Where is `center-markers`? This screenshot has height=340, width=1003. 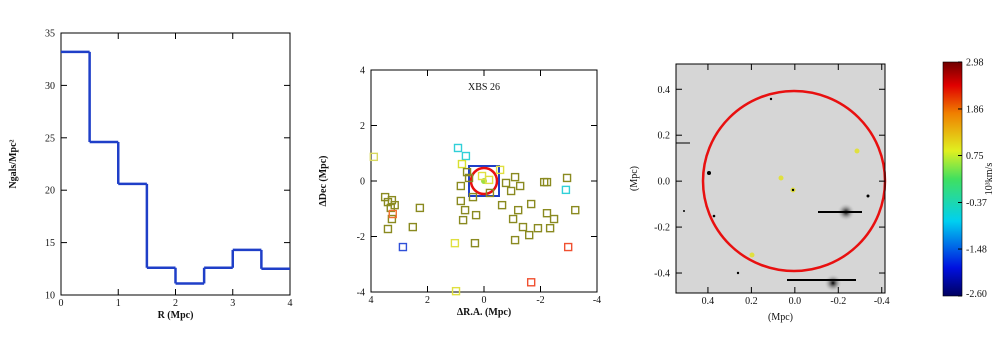 center-markers is located at coordinates (484, 181).